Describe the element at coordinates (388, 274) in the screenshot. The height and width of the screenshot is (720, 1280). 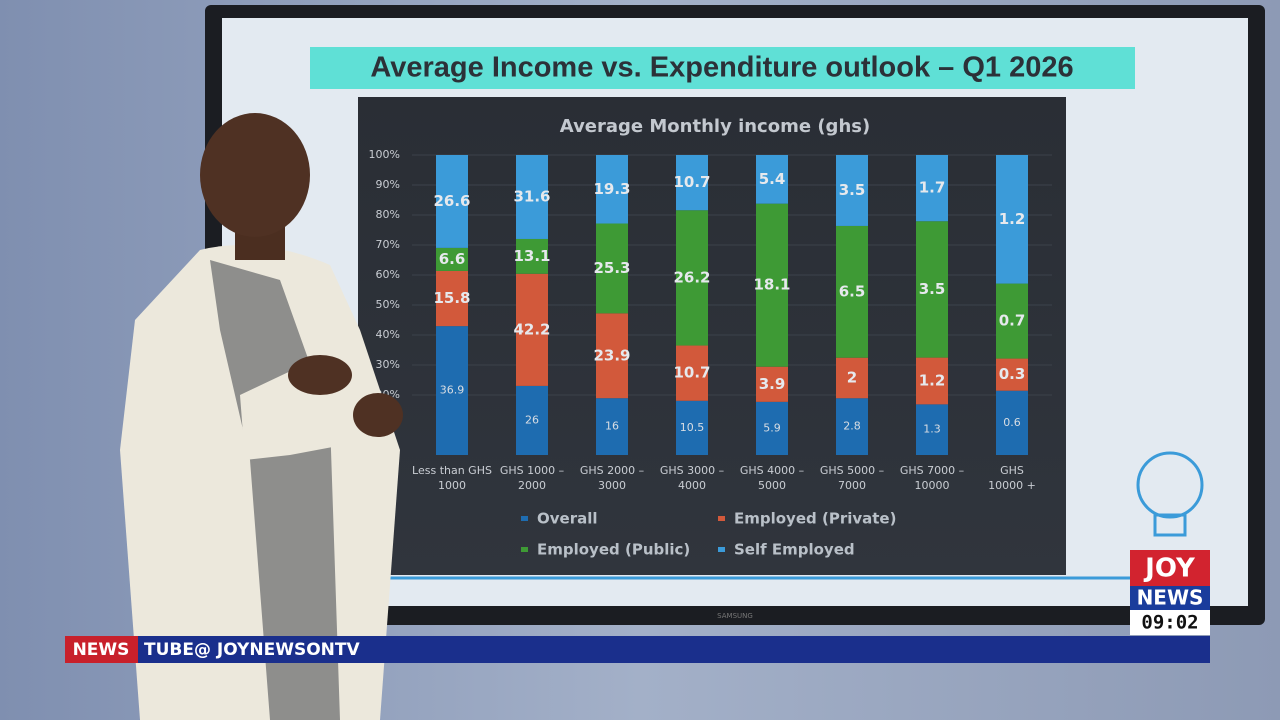
I see `y-tick-label: 60%` at that location.